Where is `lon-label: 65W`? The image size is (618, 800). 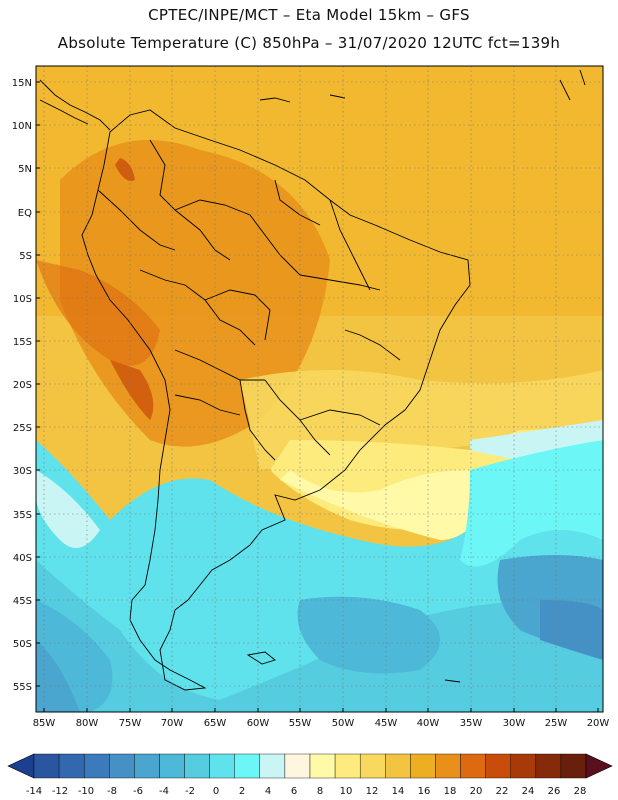 lon-label: 65W is located at coordinates (215, 723).